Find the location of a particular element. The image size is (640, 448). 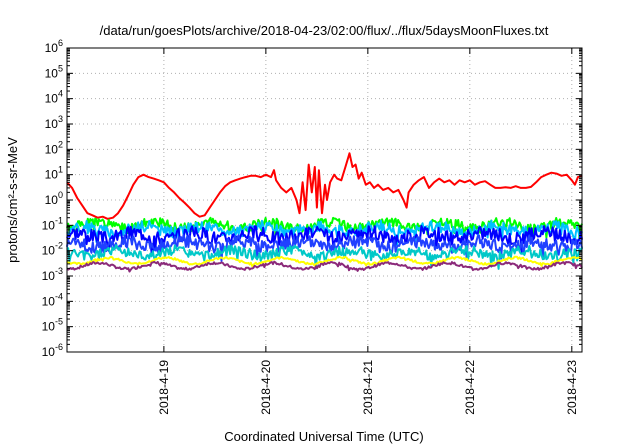

y-tick-label: 10⁻⁴ is located at coordinates (52, 299).